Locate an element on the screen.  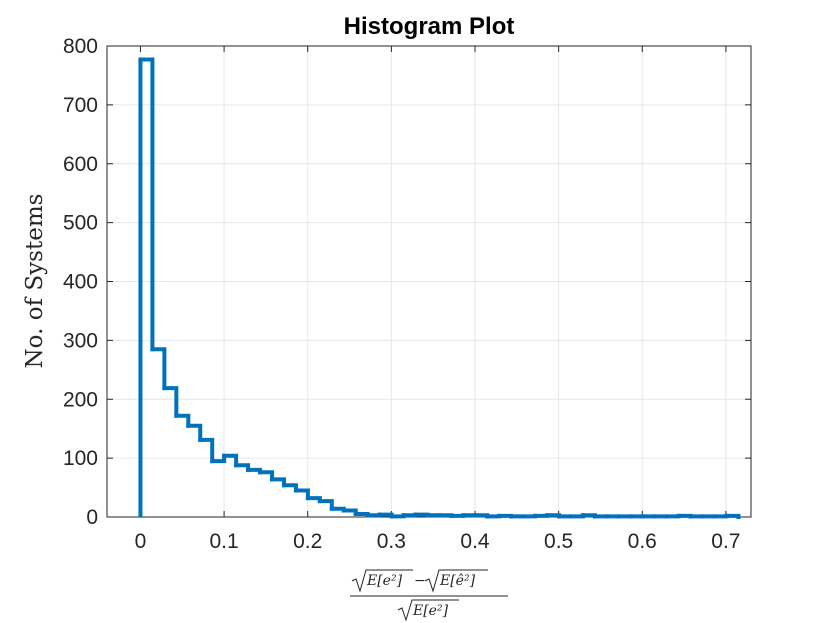
y-tick-label: 800 is located at coordinates (80, 46).